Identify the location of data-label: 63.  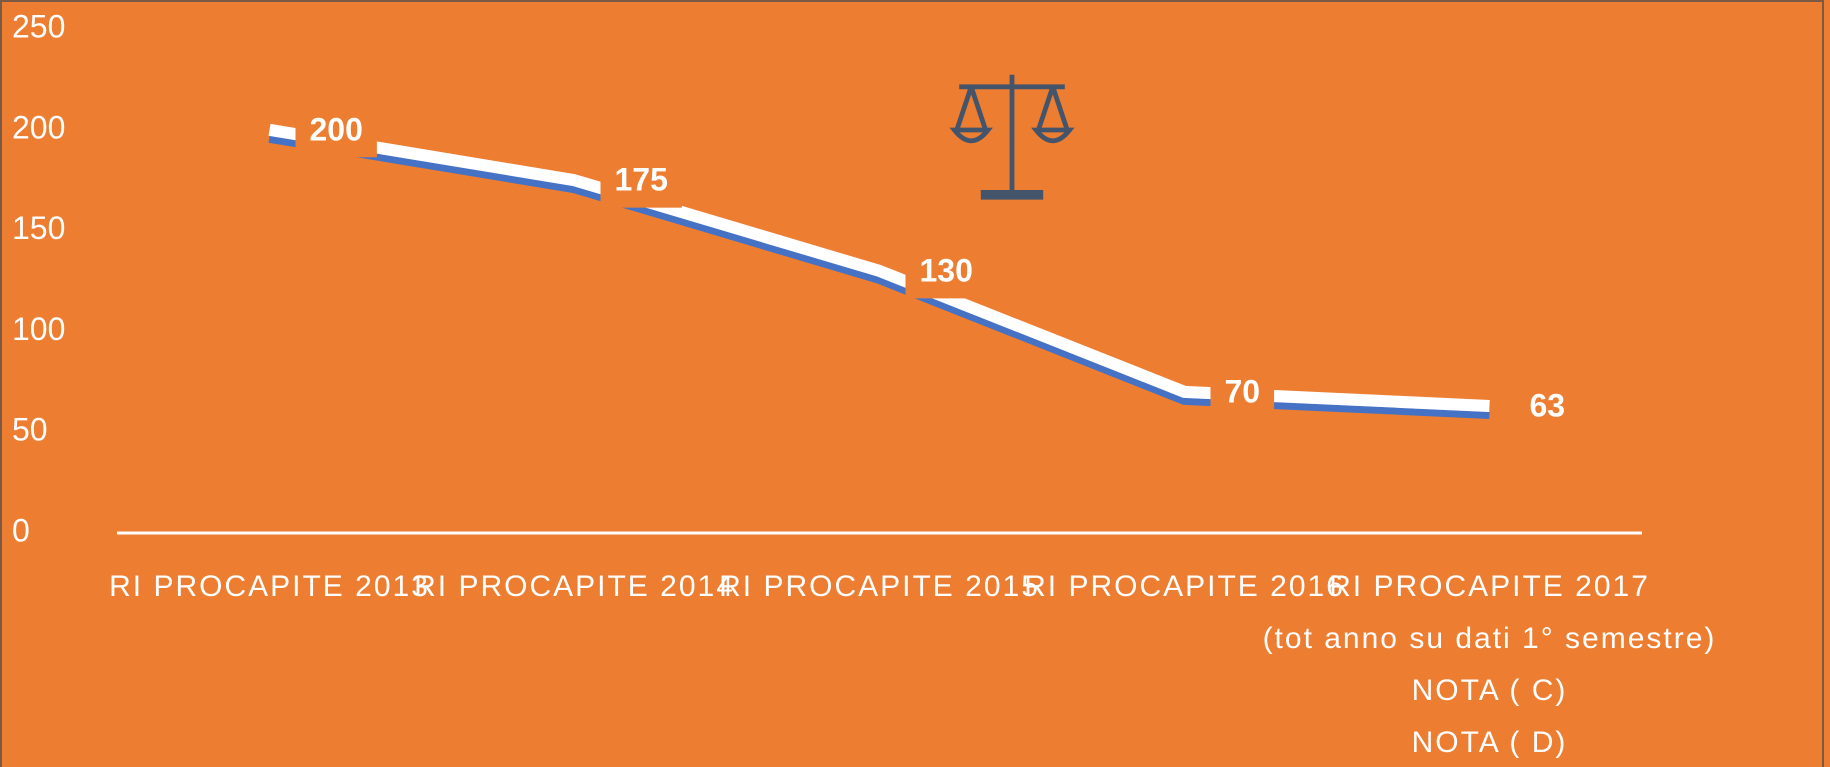
(1548, 405).